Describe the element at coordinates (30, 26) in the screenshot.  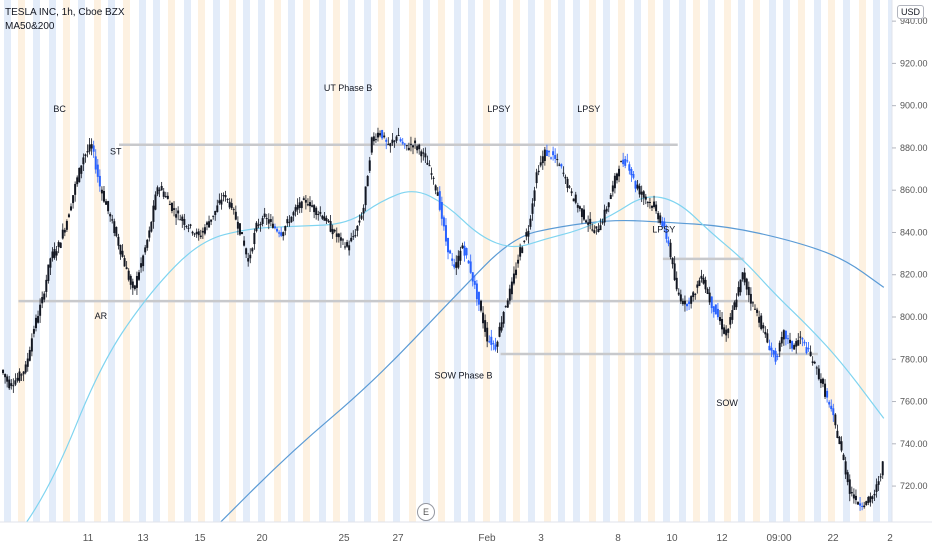
I see `indicator-title: MA50&200` at that location.